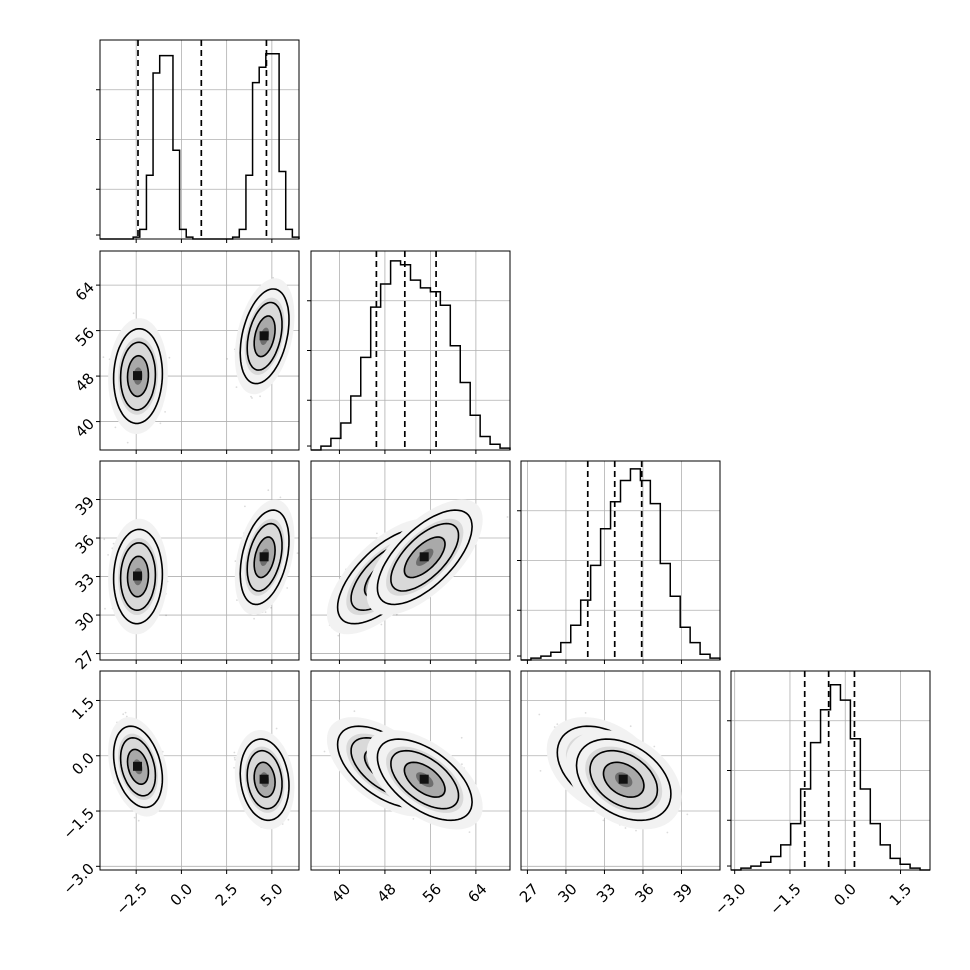  What do you see at coordinates (79, 823) in the screenshot?
I see `y-tick-label: −1.5` at bounding box center [79, 823].